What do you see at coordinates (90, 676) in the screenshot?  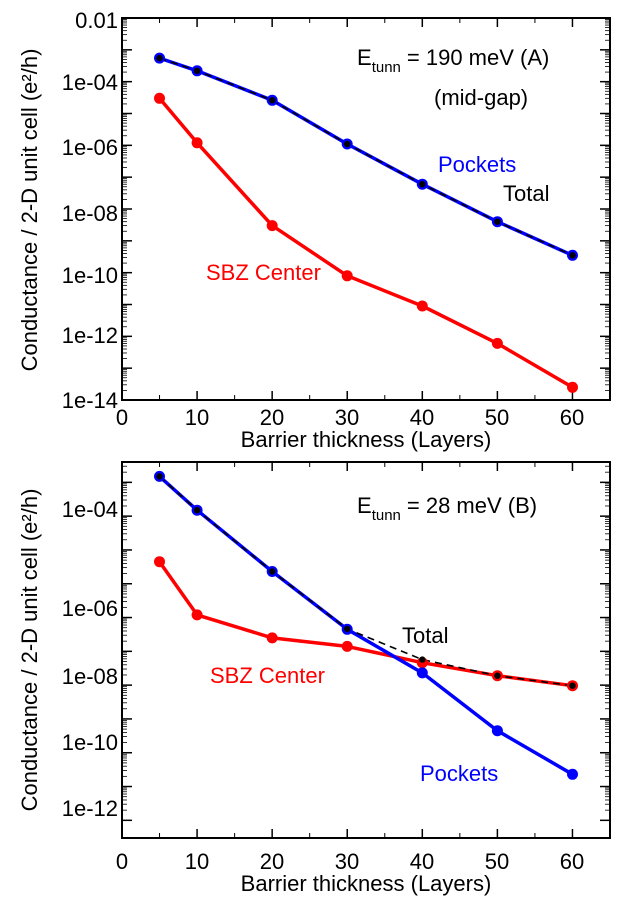 I see `panel-b-ytick-label: 1e-08` at bounding box center [90, 676].